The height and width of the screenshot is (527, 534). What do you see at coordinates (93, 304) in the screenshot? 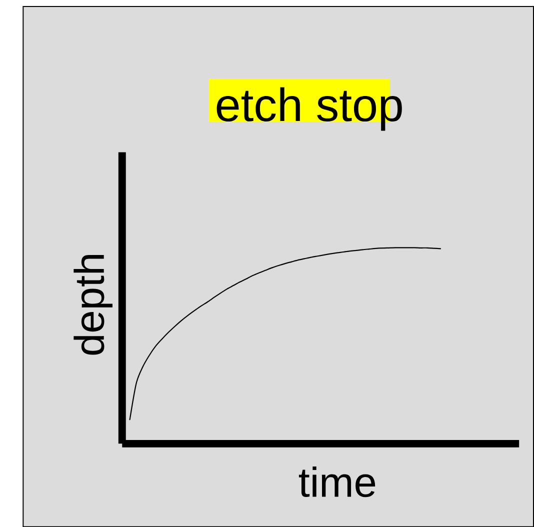
I see `y-axis-title: depth` at bounding box center [93, 304].